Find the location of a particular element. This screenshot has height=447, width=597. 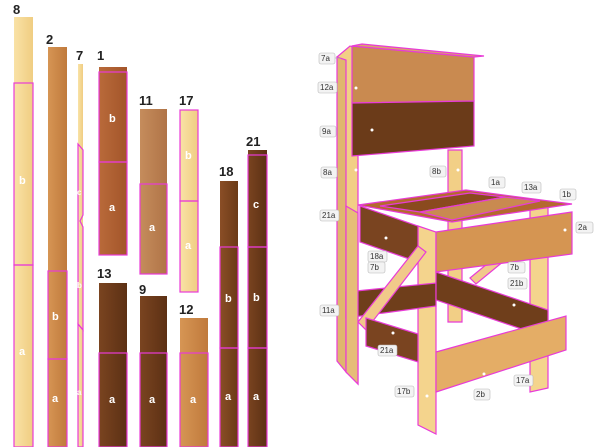

board-number: 2 is located at coordinates (49, 39).